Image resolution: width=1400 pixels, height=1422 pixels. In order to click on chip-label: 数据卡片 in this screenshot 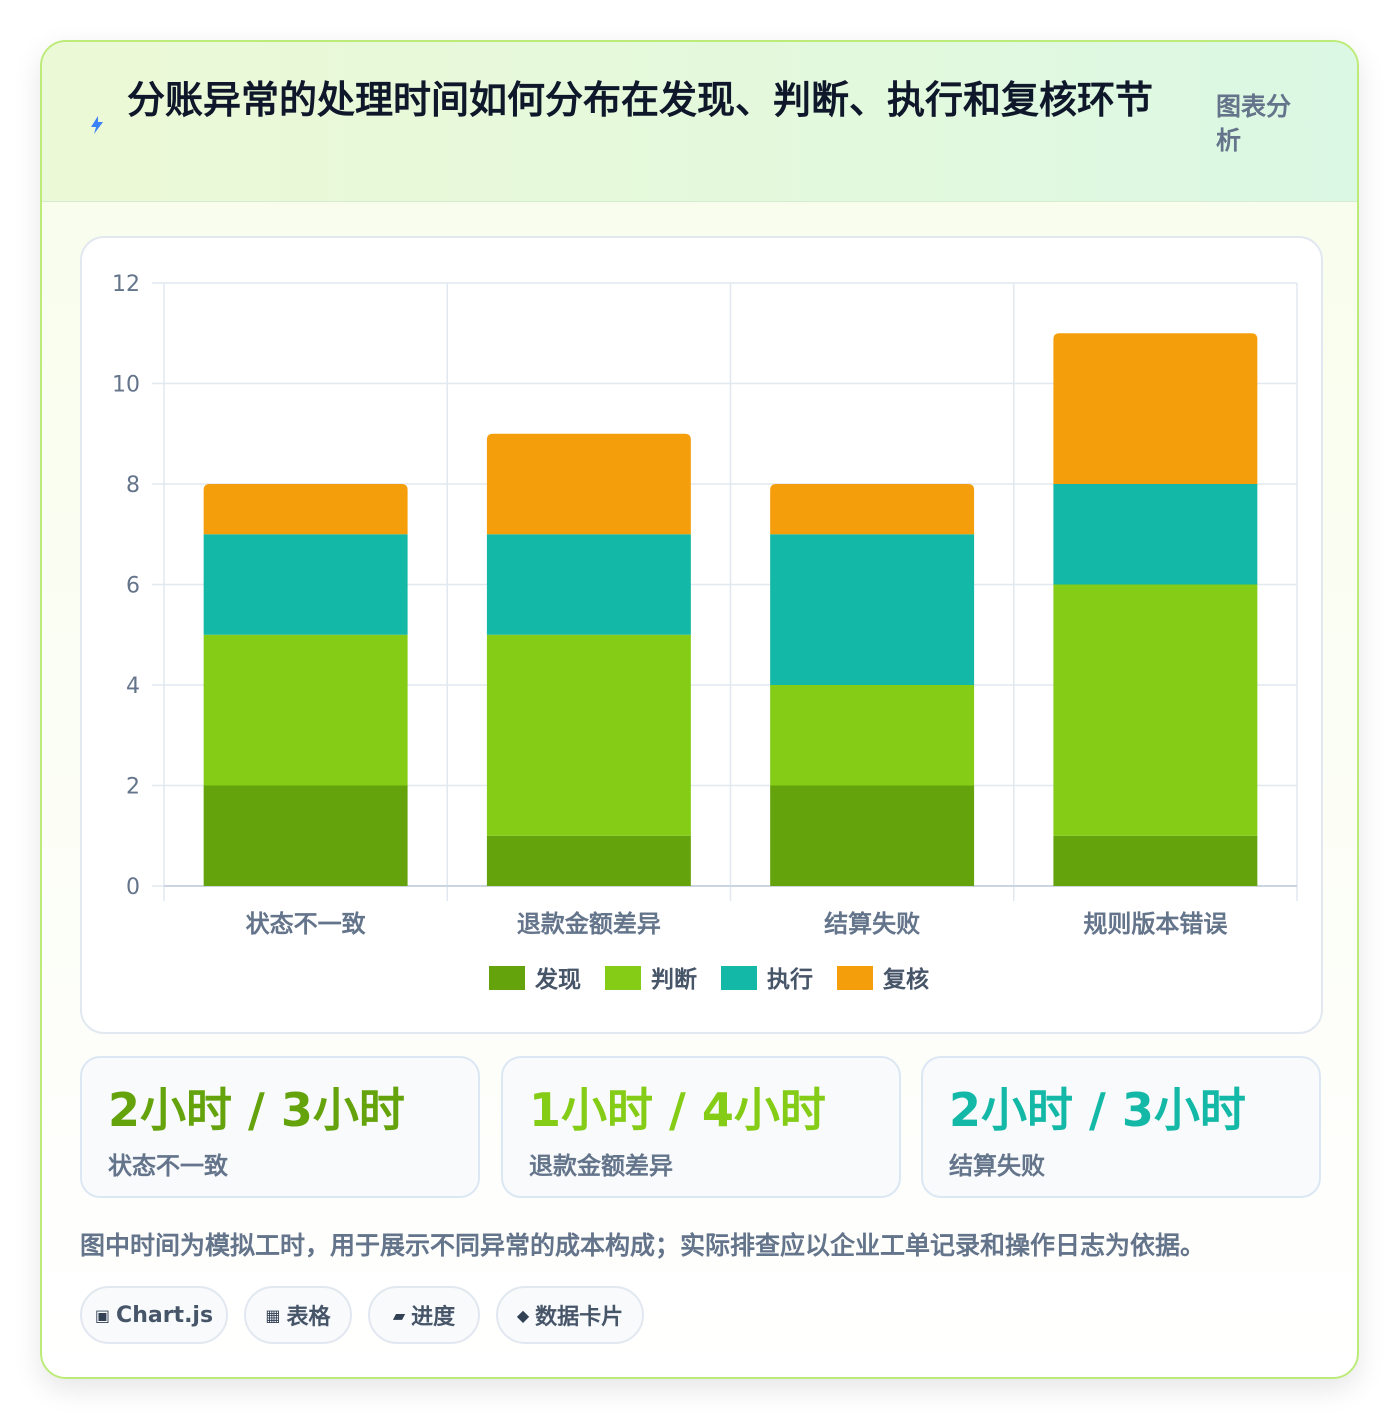, I will do `click(579, 1317)`.